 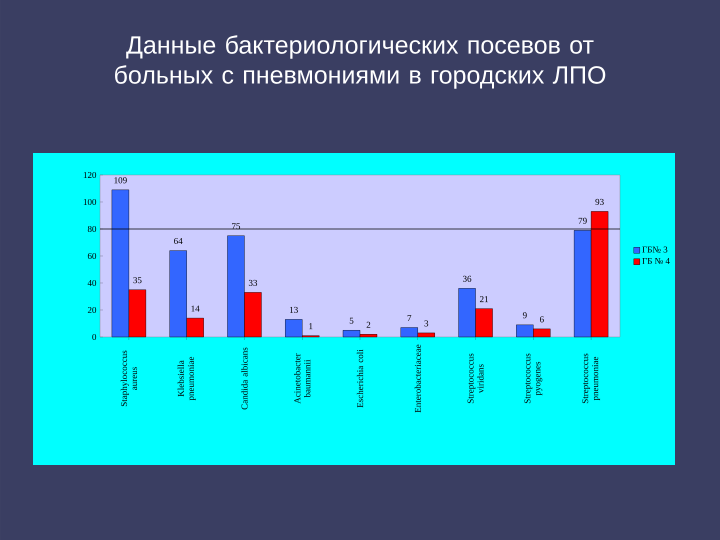 I want to click on legend-label: ГБ№ 3, so click(x=655, y=249).